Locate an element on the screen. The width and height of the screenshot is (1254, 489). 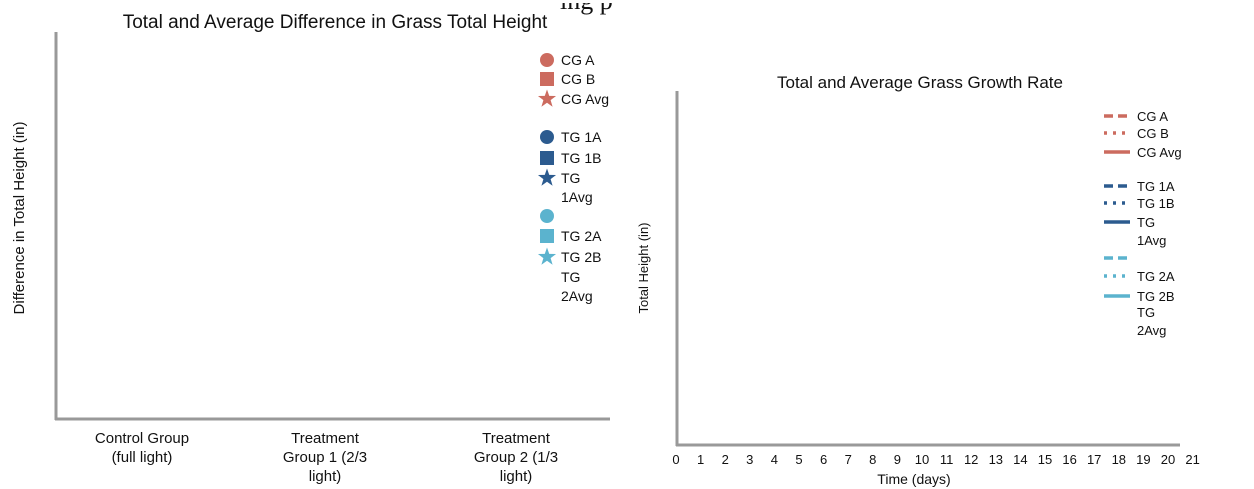
legend-item is located at coordinates (547, 216).